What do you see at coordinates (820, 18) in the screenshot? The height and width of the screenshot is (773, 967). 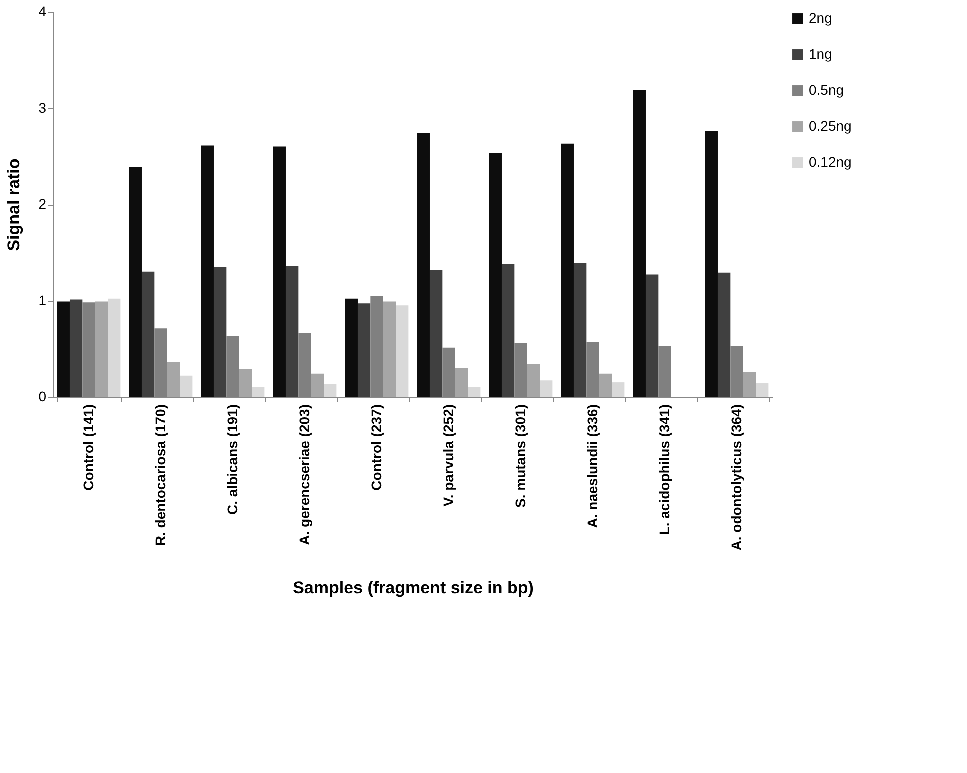 I see `legend-label: 2ng` at bounding box center [820, 18].